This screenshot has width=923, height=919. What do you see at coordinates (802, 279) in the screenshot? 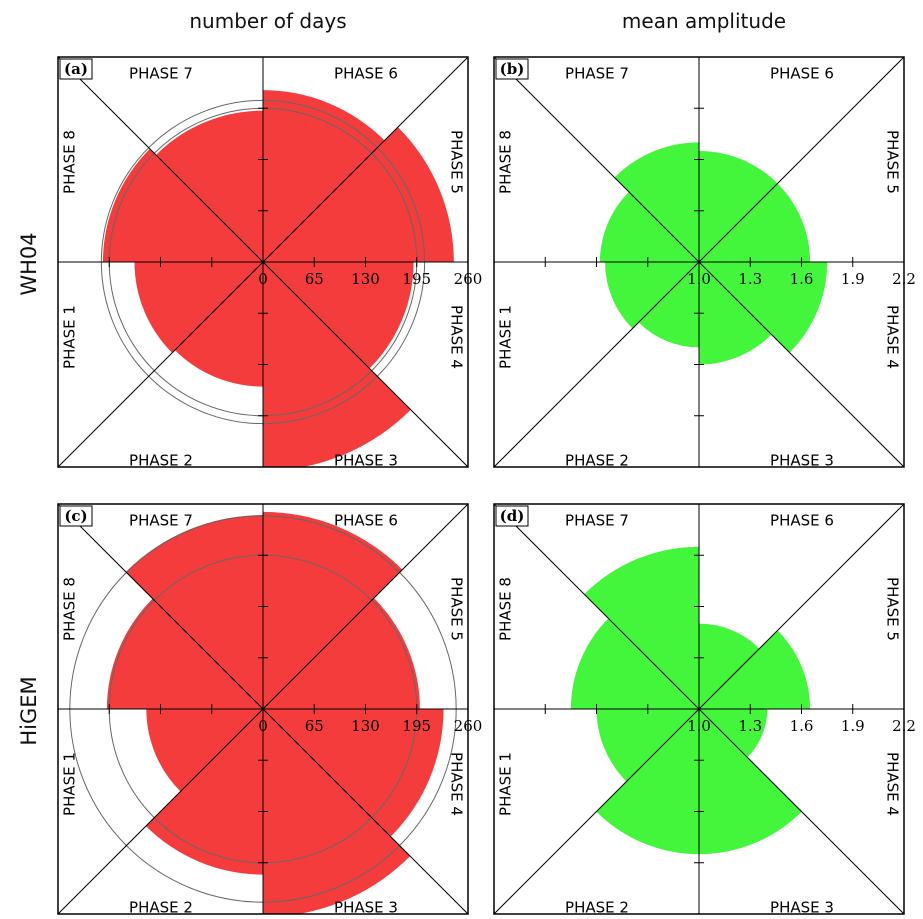
I see `radial-tick-label: 1.6` at bounding box center [802, 279].